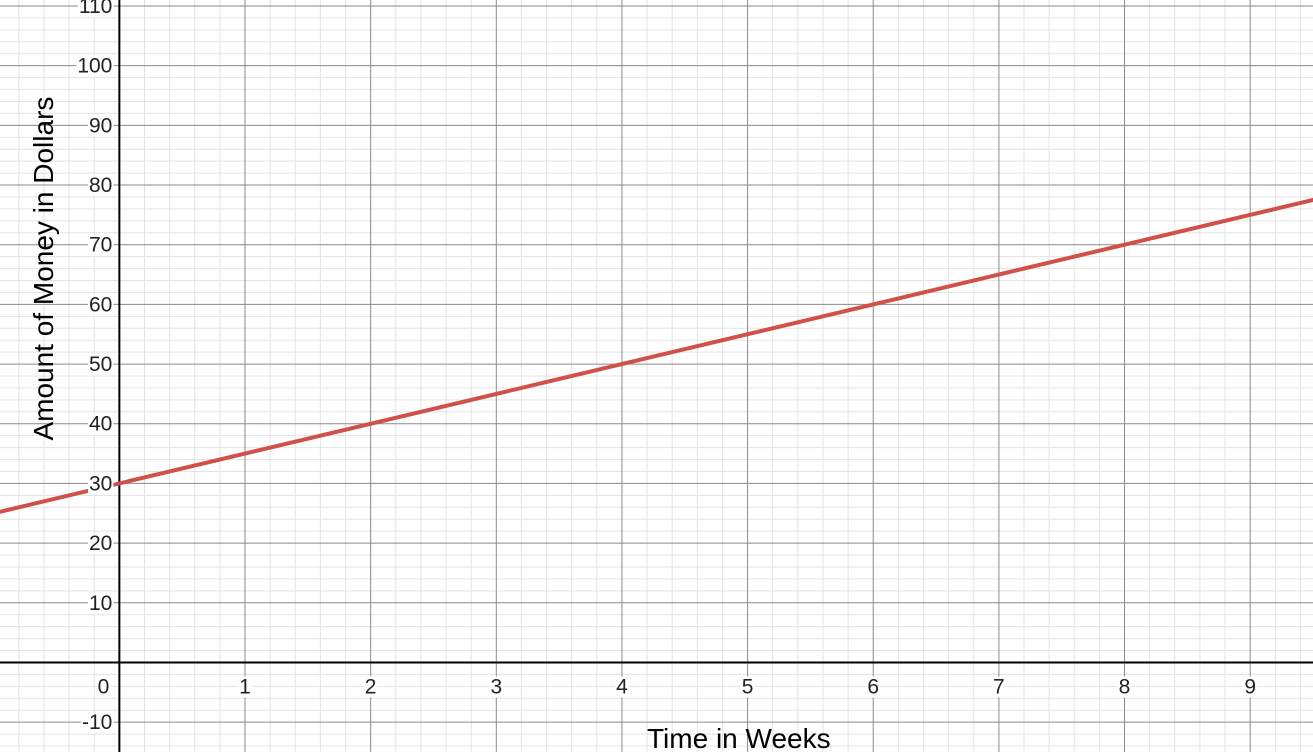 This screenshot has width=1313, height=752. I want to click on y-tick-label: 40, so click(100, 424).